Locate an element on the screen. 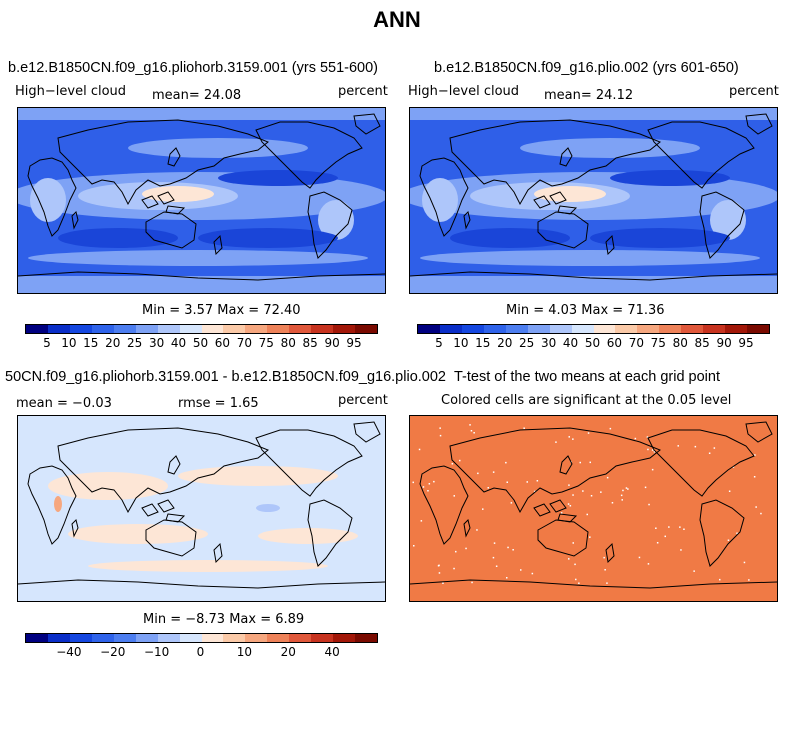 Image resolution: width=794 pixels, height=733 pixels. colorbar-label: 90 is located at coordinates (724, 343).